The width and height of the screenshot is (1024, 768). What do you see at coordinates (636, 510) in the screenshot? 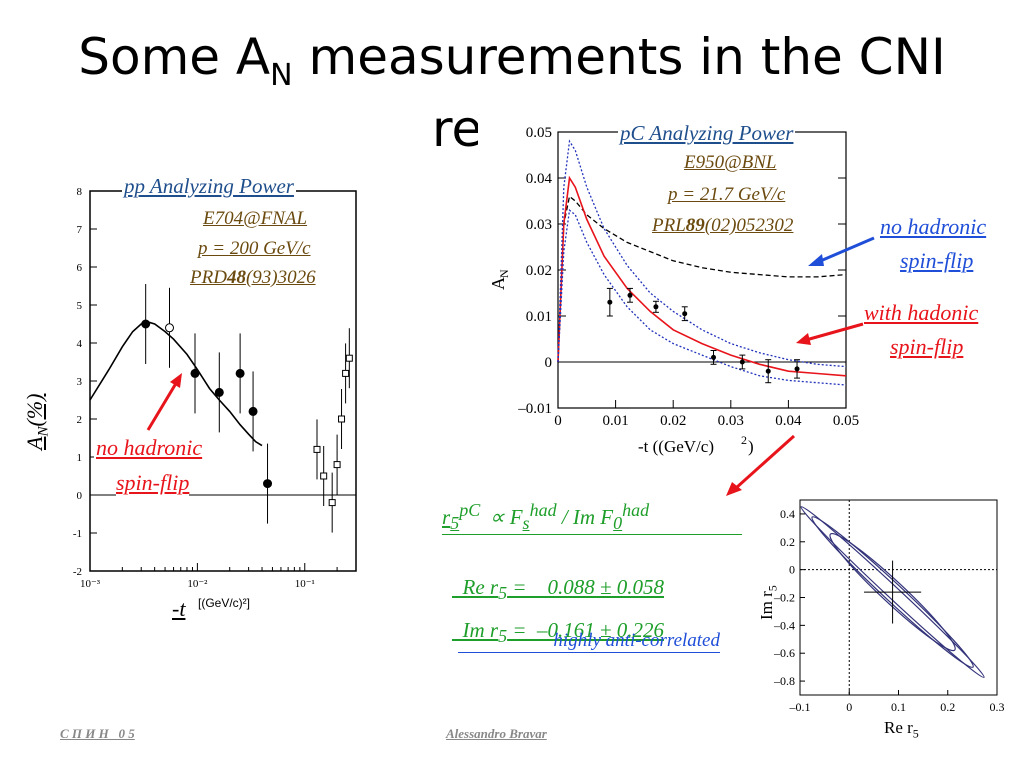
I see `eq1-had2-sup: had` at bounding box center [636, 510].